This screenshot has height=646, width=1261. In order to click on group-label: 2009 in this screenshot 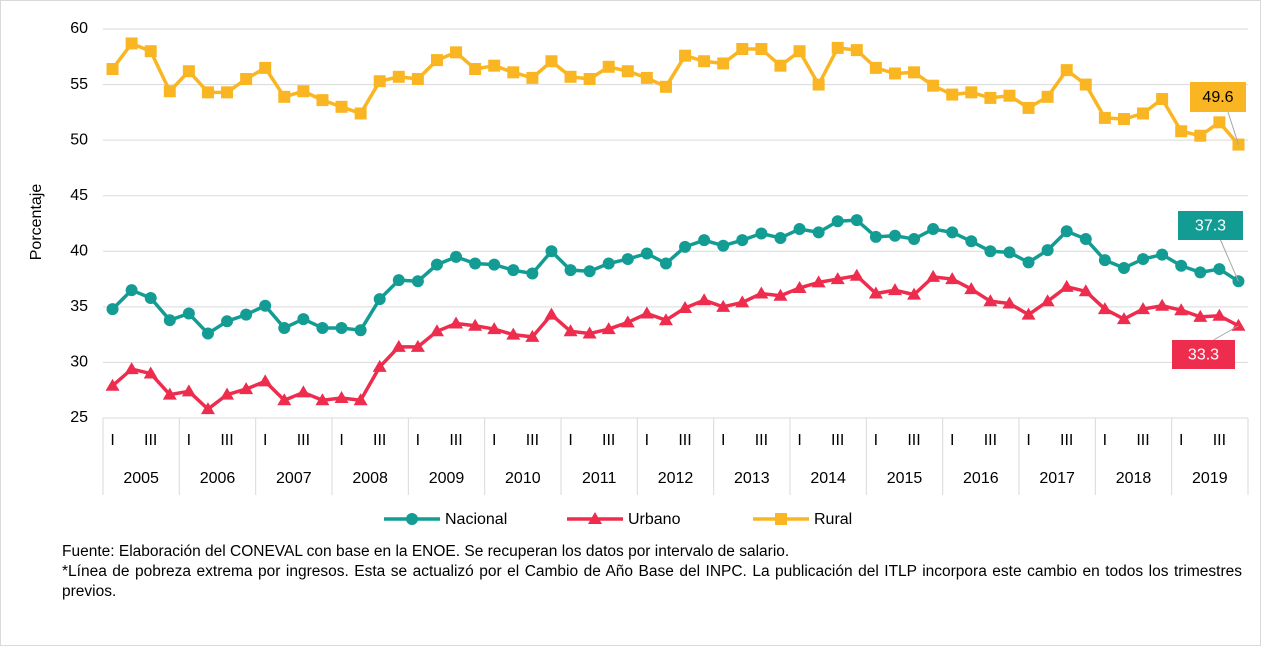, I will do `click(447, 478)`.